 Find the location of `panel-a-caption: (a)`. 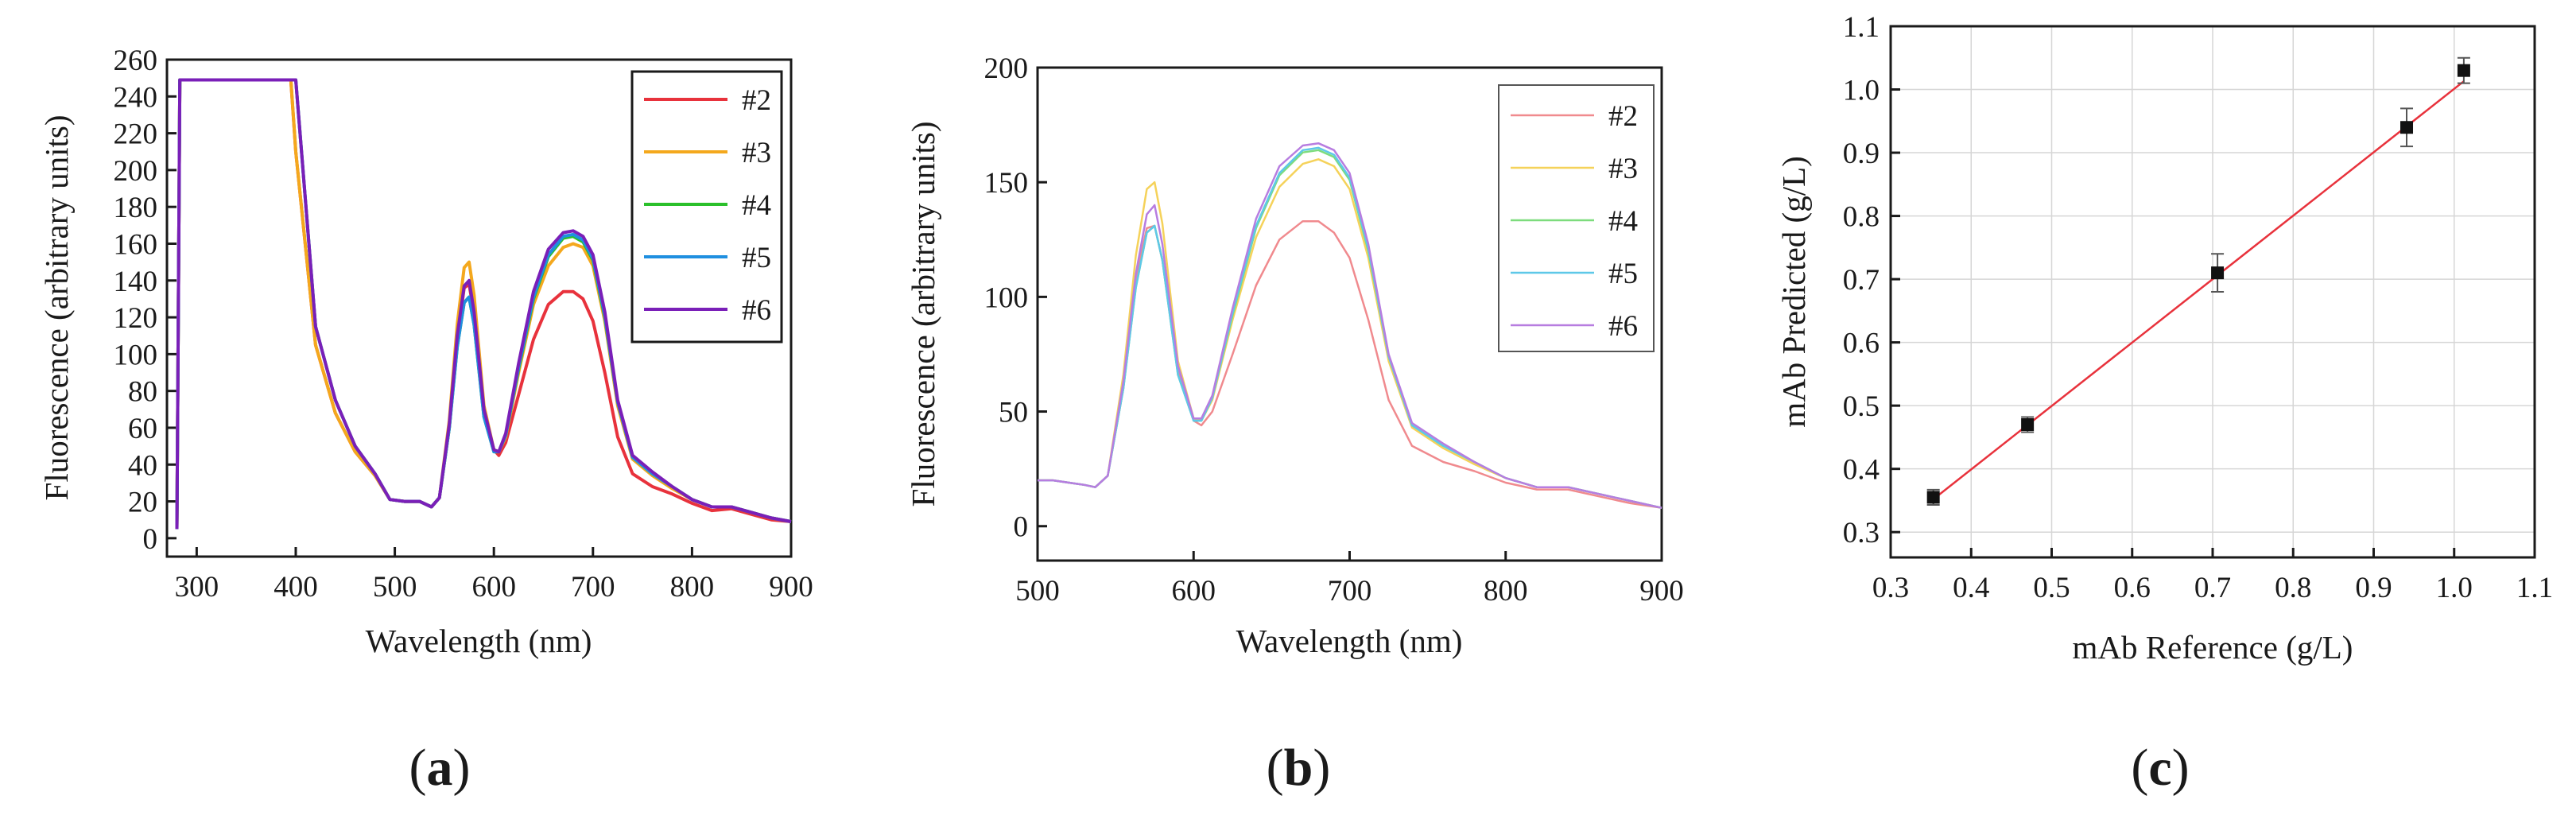

panel-a-caption: (a) is located at coordinates (440, 768).